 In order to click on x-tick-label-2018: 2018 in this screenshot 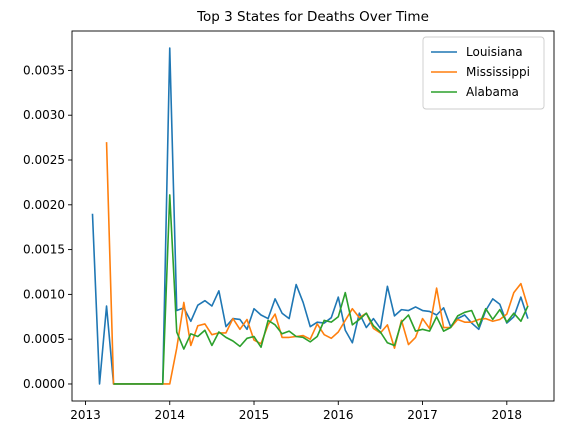, I will do `click(507, 415)`.